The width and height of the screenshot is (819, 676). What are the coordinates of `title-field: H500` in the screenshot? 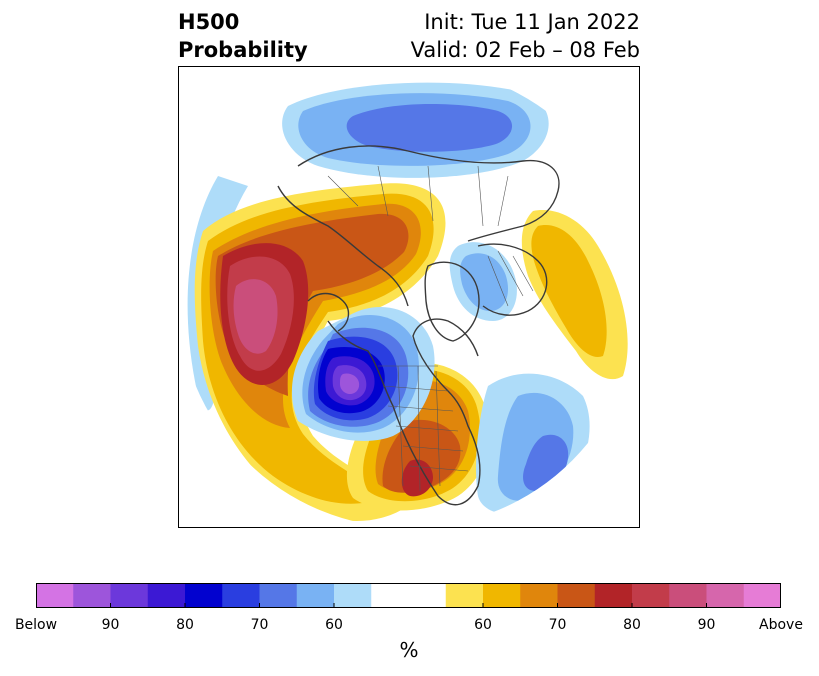 It's located at (209, 22).